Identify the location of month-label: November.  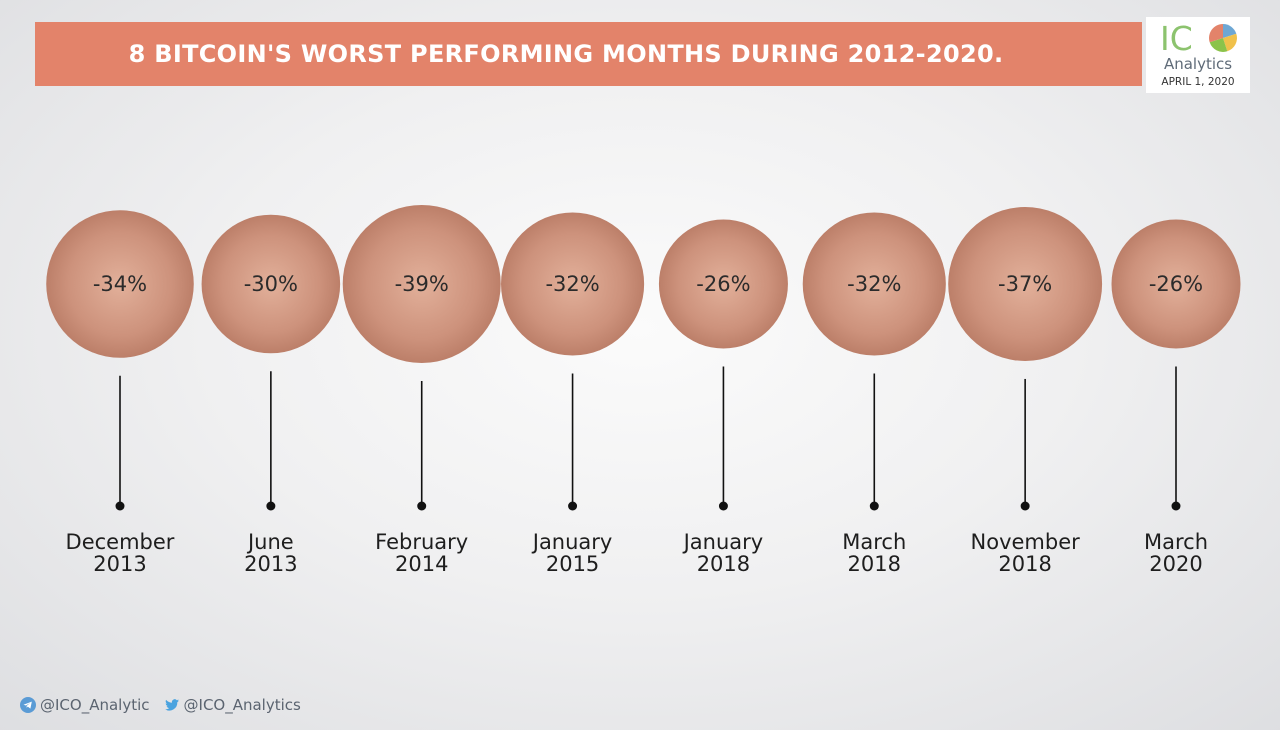
(1026, 542).